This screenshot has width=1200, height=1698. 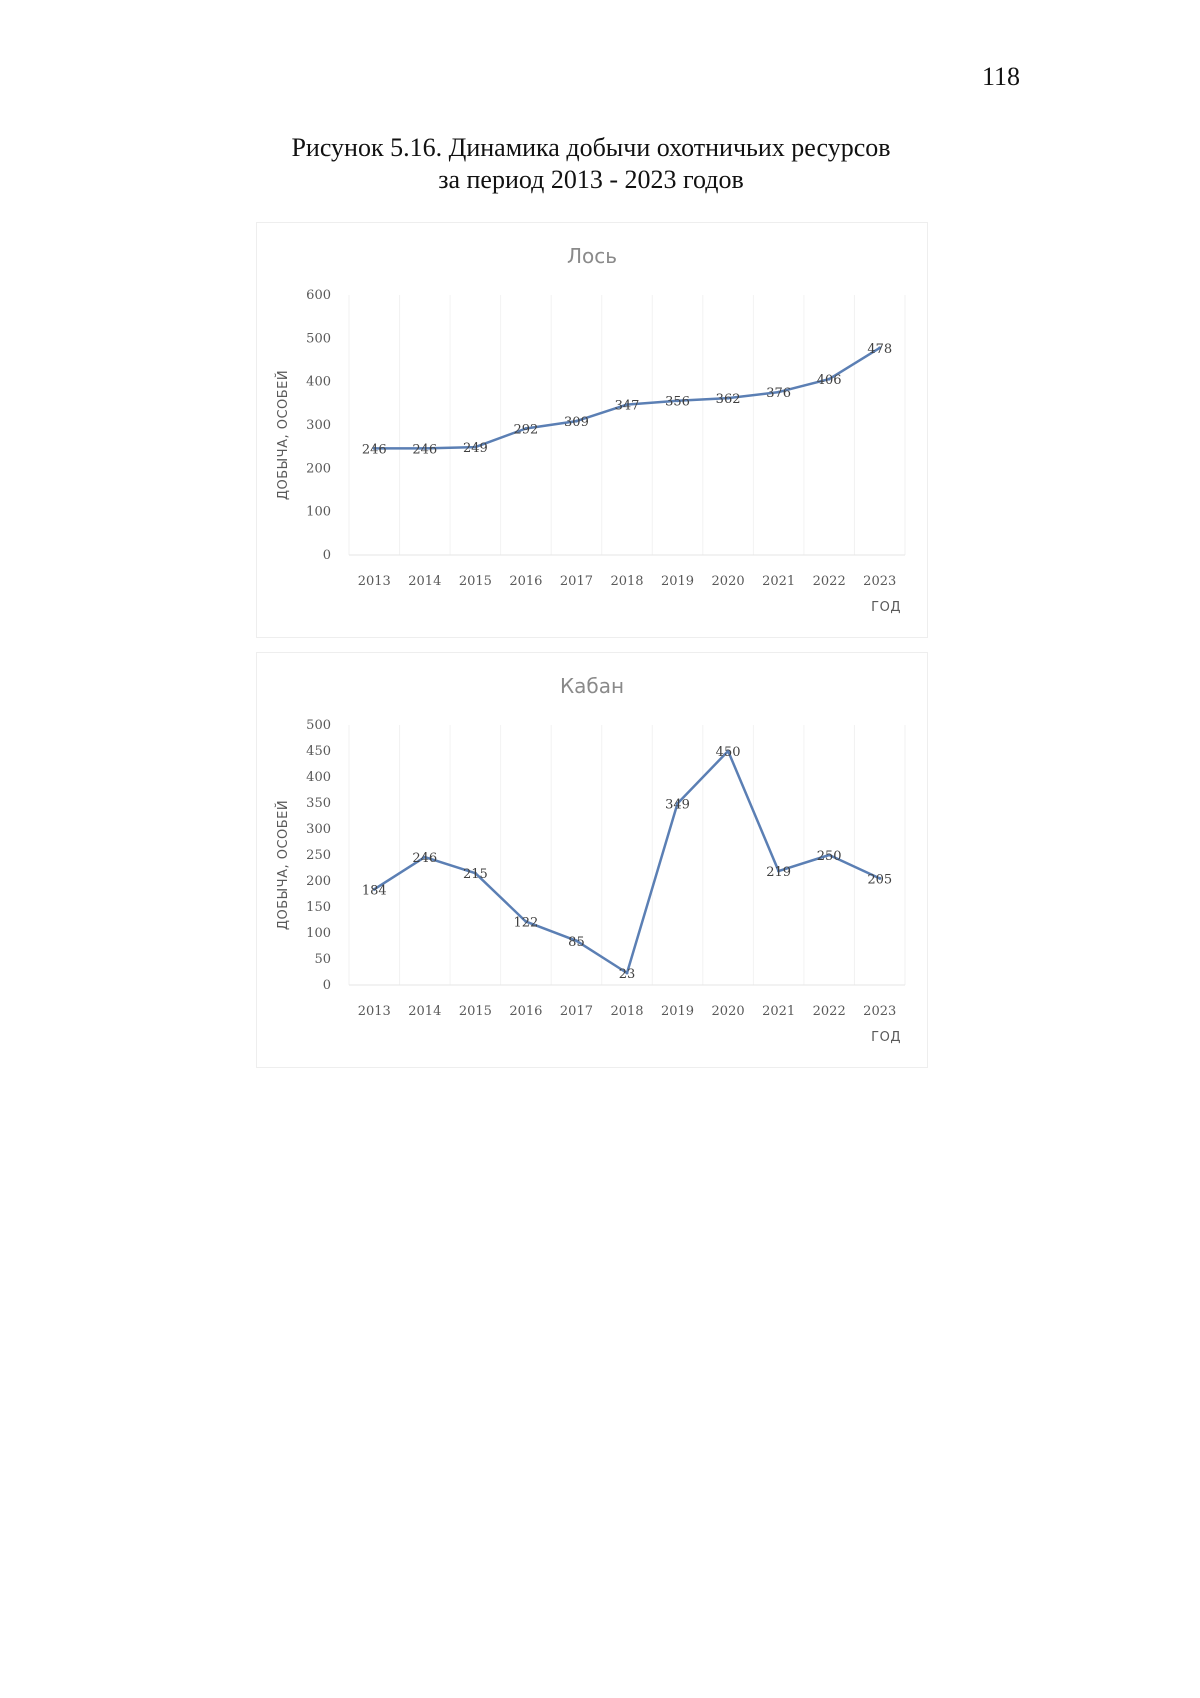 I want to click on los-y-tick-label: 0, so click(x=327, y=555).